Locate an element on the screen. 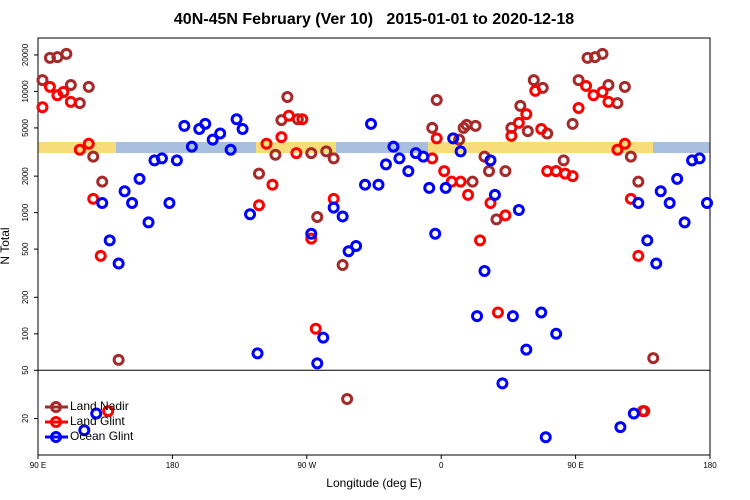 This screenshot has height=500, width=750. ocean-band is located at coordinates (374, 147).